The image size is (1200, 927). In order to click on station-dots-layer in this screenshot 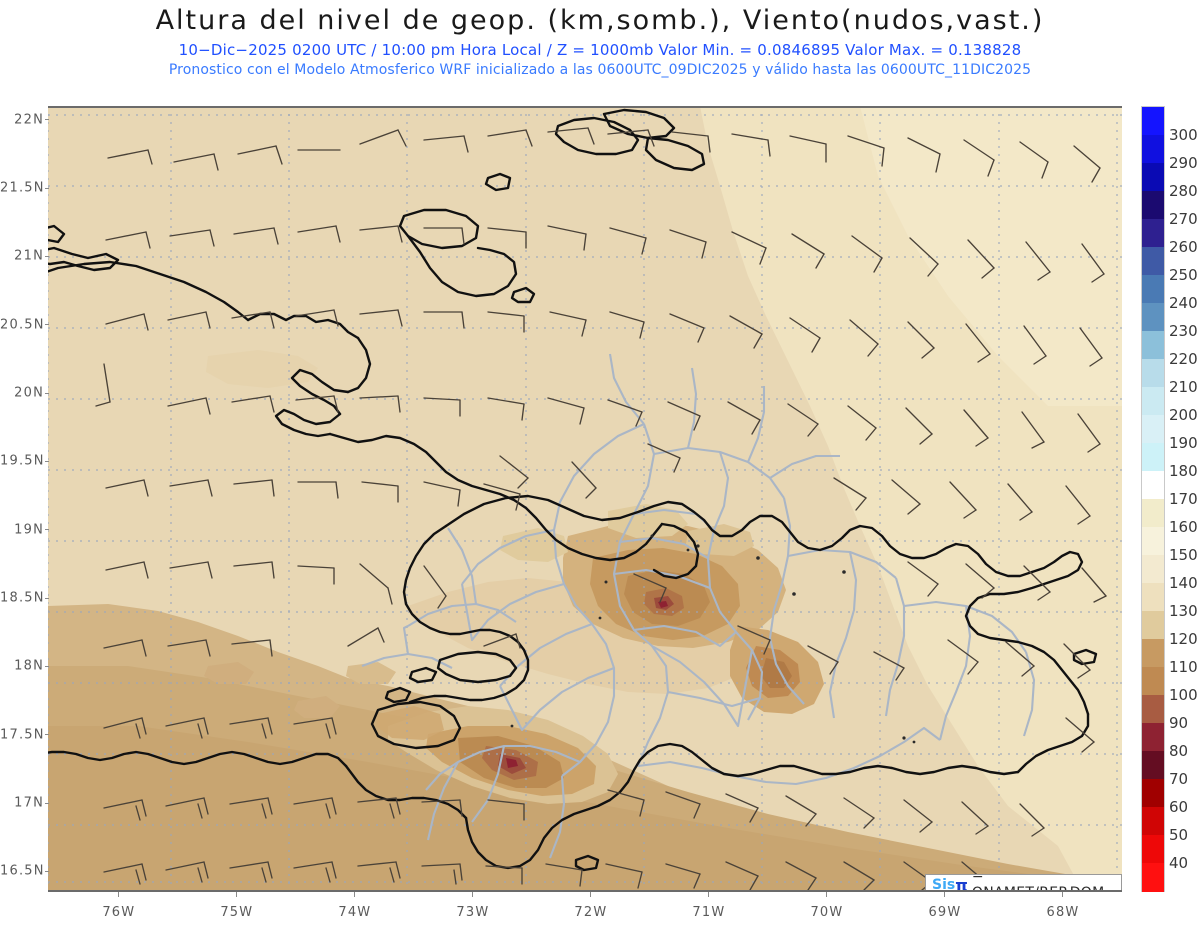, I will do `click(713, 639)`.